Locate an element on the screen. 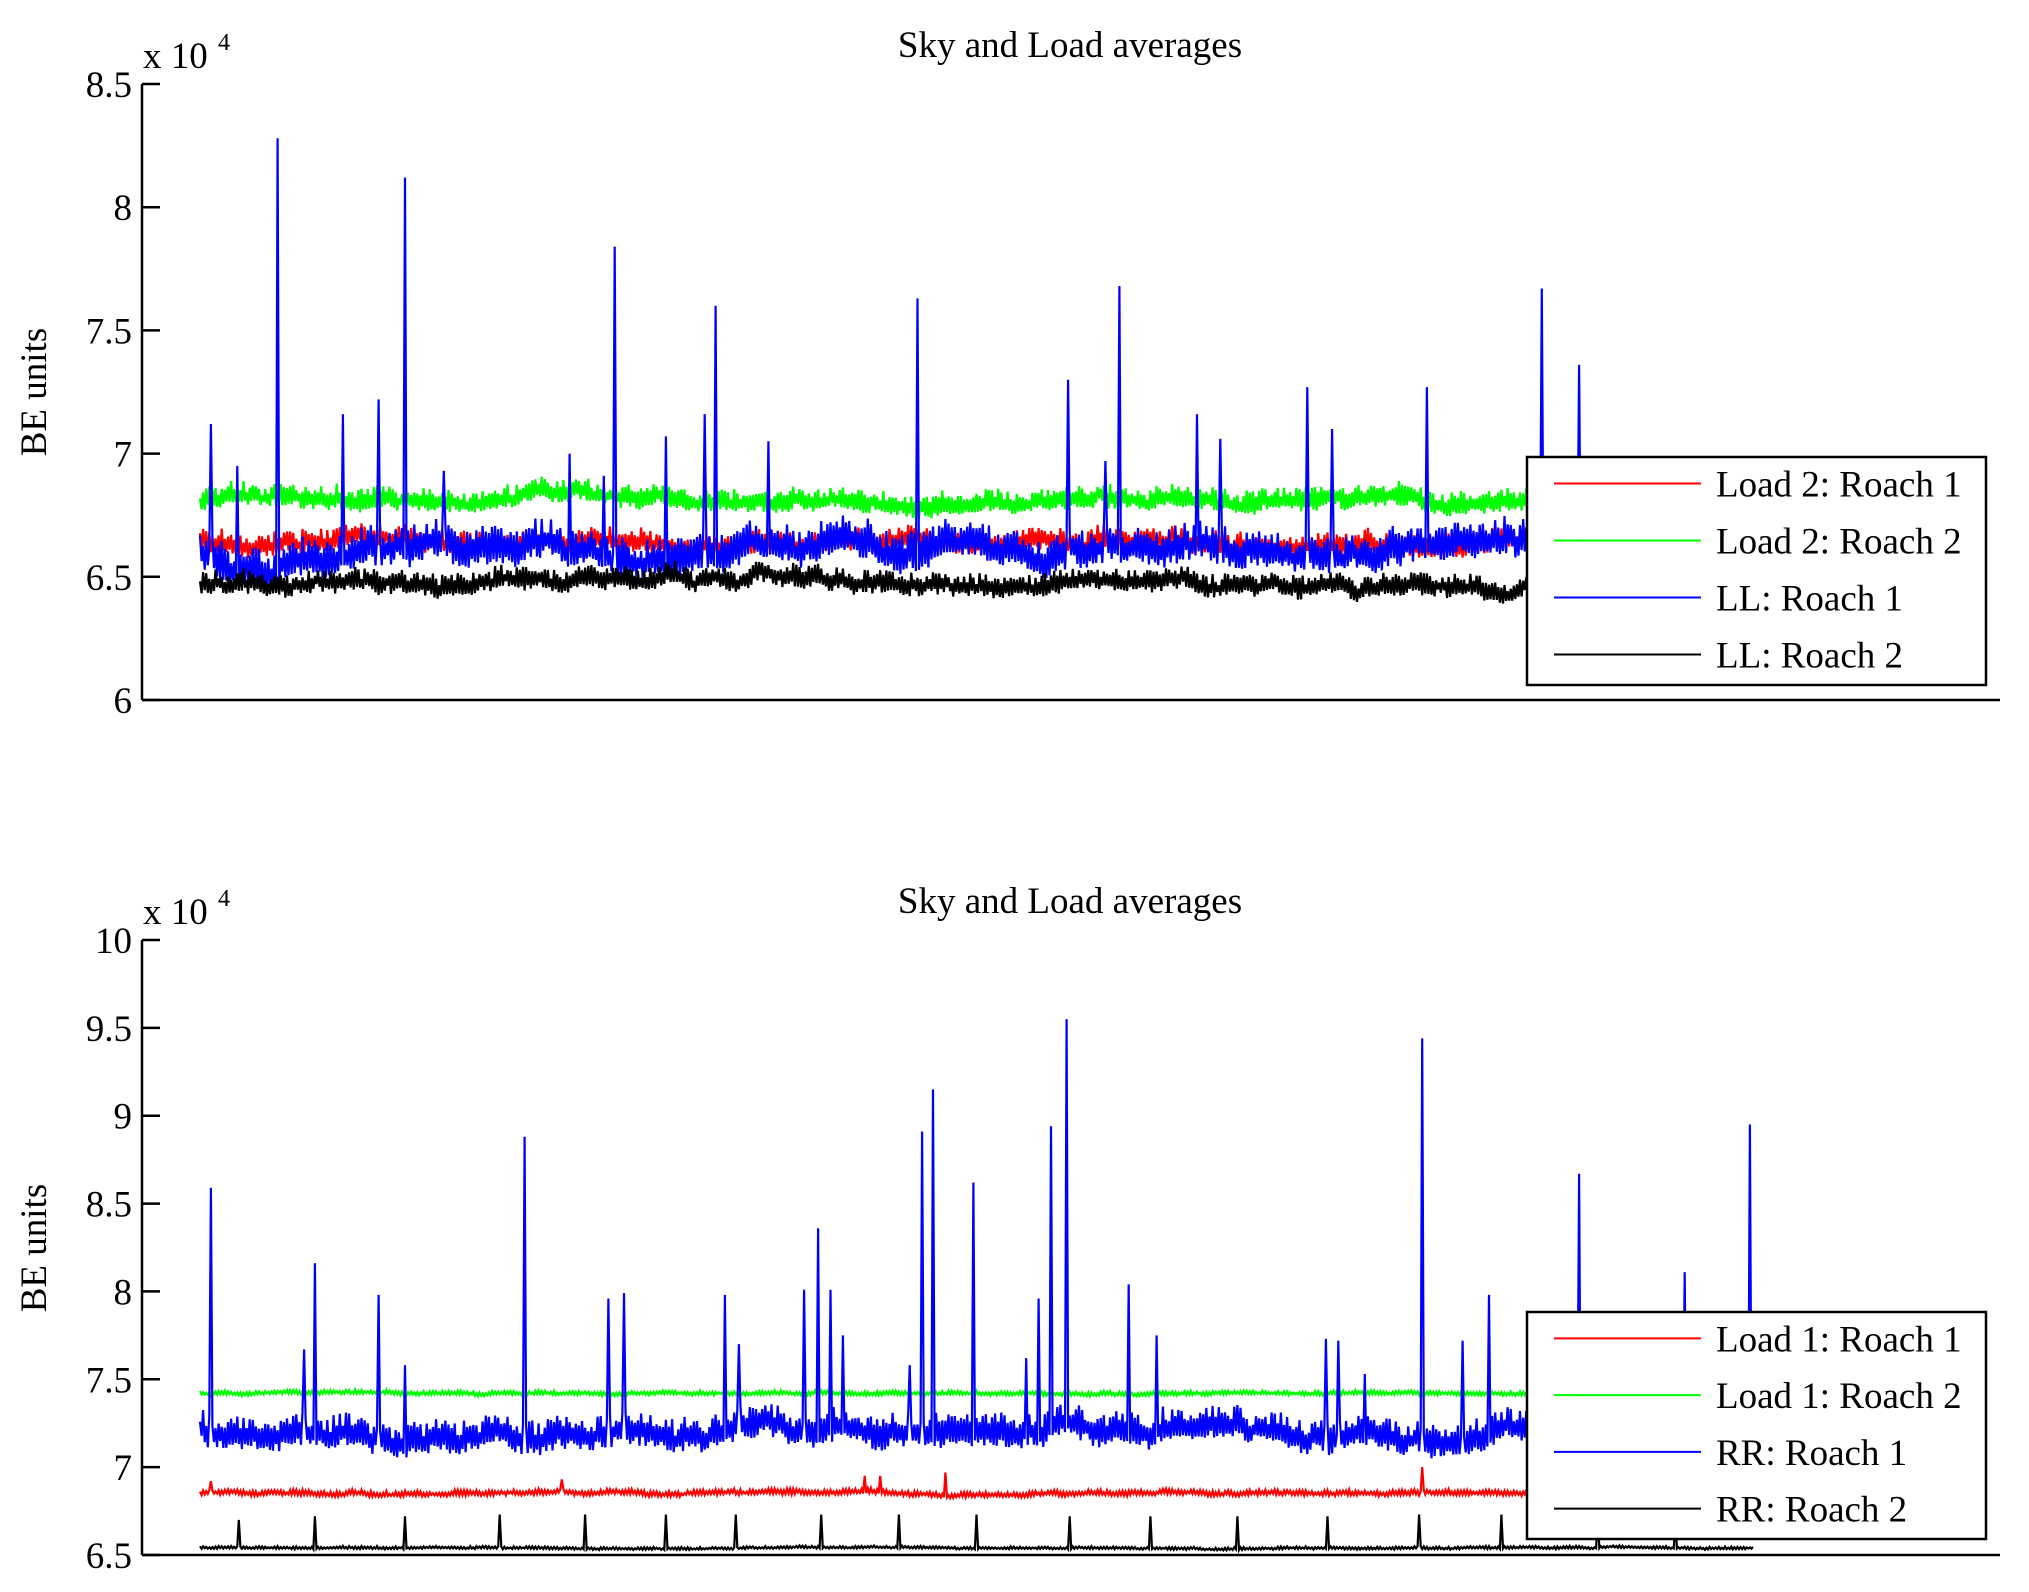  y-ticks: 6 6.5 7 7.5 8 8.5 is located at coordinates (123, 393).